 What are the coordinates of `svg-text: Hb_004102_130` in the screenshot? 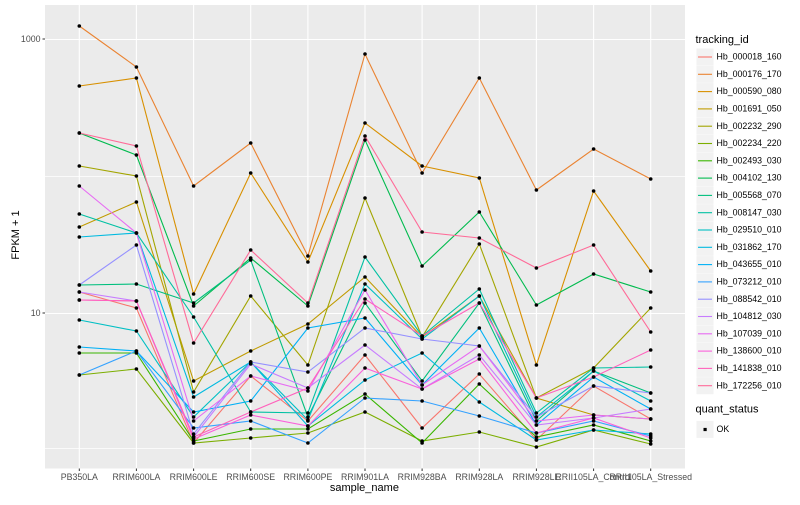 It's located at (749, 178).